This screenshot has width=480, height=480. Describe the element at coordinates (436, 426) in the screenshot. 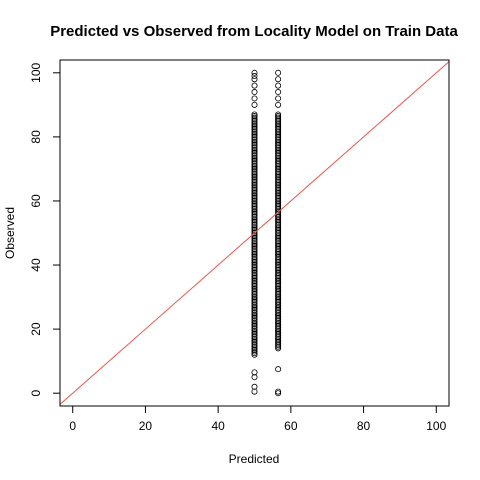

I see `x-tick-label: 100` at that location.